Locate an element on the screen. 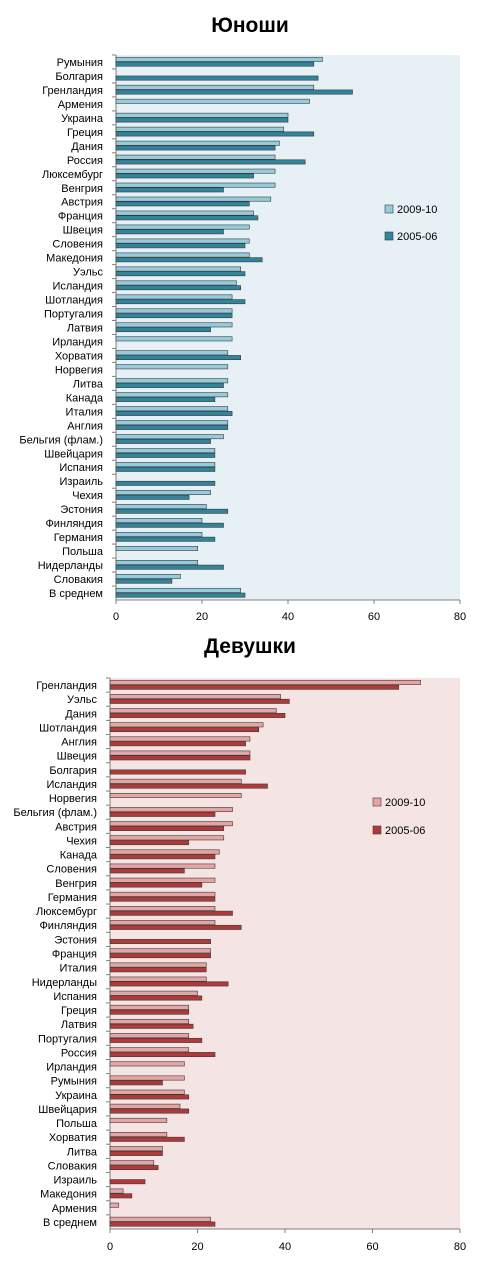  category-label: Испания is located at coordinates (81, 468).